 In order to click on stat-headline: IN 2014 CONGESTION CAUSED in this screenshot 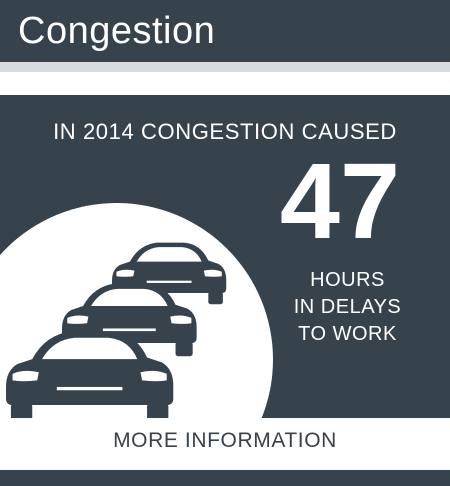, I will do `click(225, 131)`.